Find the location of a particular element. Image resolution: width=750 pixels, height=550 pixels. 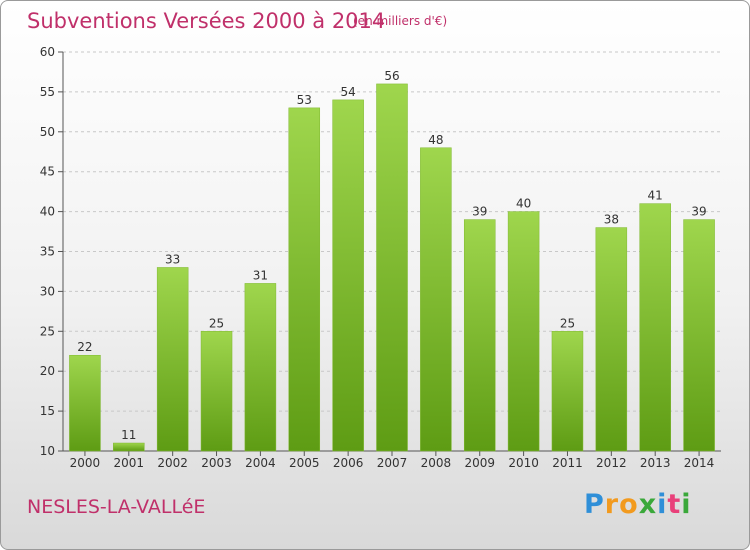

y-tick-label: 30 is located at coordinates (47, 291).